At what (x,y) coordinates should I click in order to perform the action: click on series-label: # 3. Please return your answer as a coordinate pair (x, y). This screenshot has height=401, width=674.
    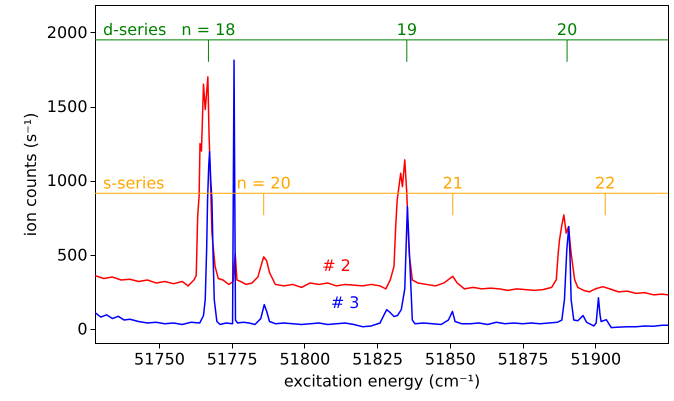
    Looking at the image, I should click on (345, 302).